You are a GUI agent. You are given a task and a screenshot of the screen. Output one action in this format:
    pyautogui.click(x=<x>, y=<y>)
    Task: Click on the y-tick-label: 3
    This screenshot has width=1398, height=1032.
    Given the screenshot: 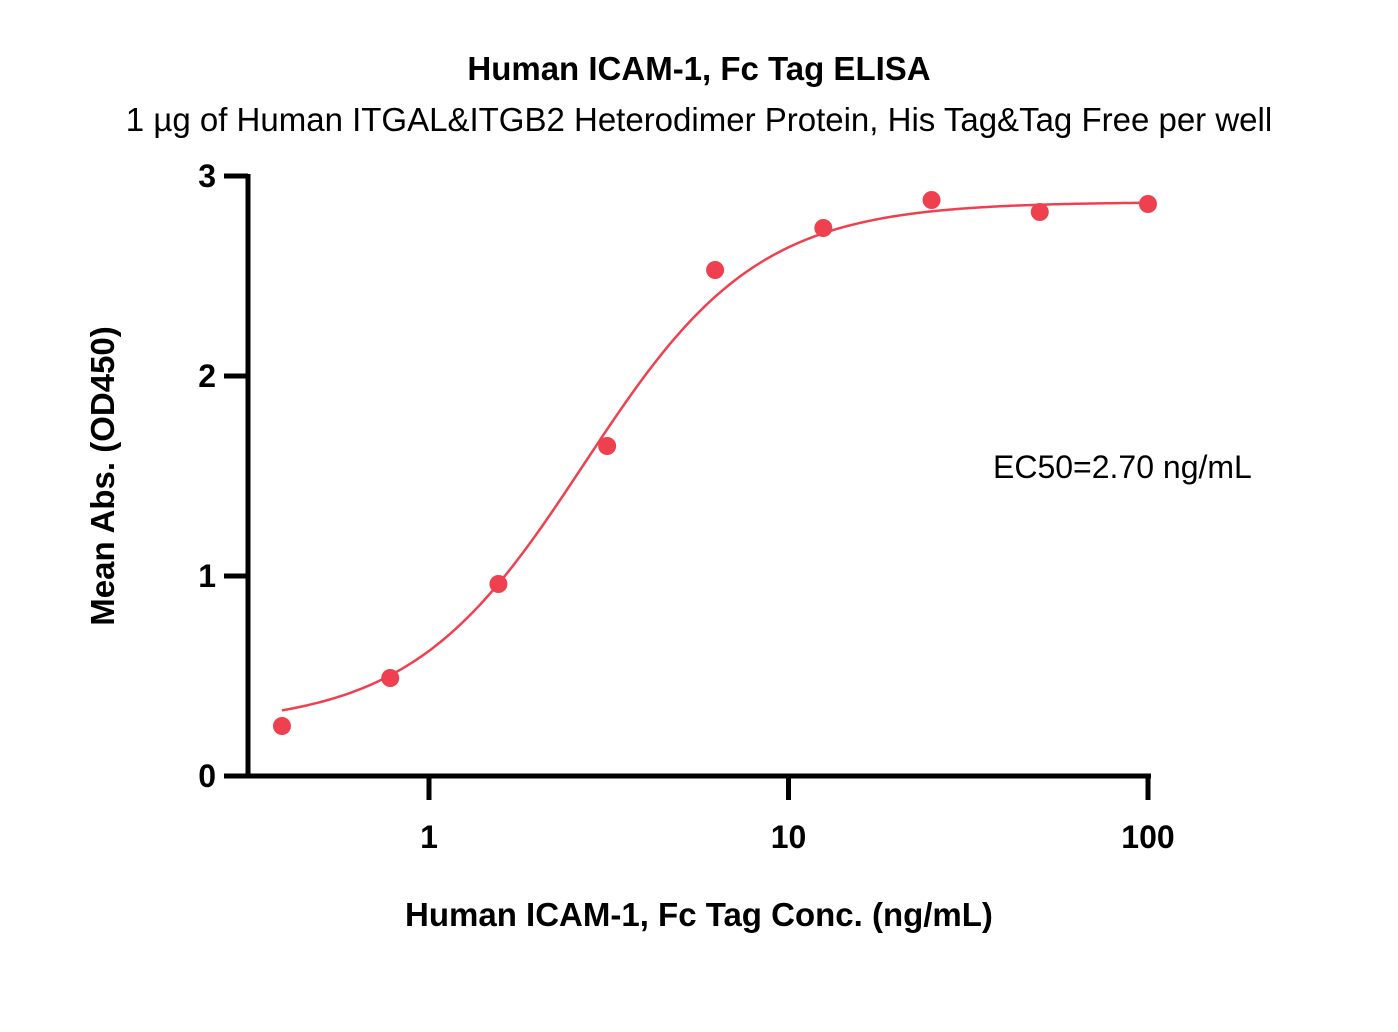 What is the action you would take?
    pyautogui.click(x=207, y=176)
    